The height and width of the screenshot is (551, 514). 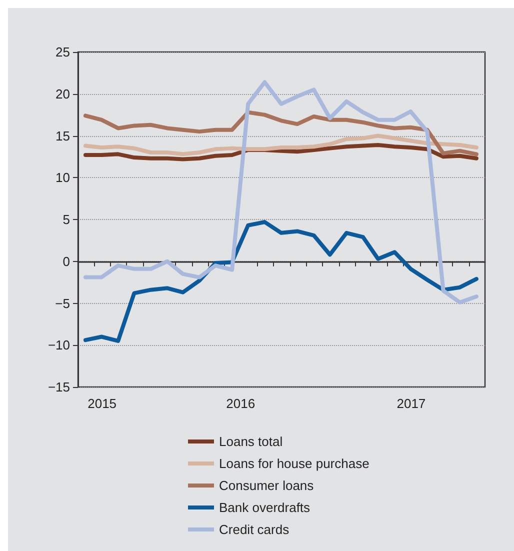 I want to click on y-tick-label: 25, so click(x=63, y=52).